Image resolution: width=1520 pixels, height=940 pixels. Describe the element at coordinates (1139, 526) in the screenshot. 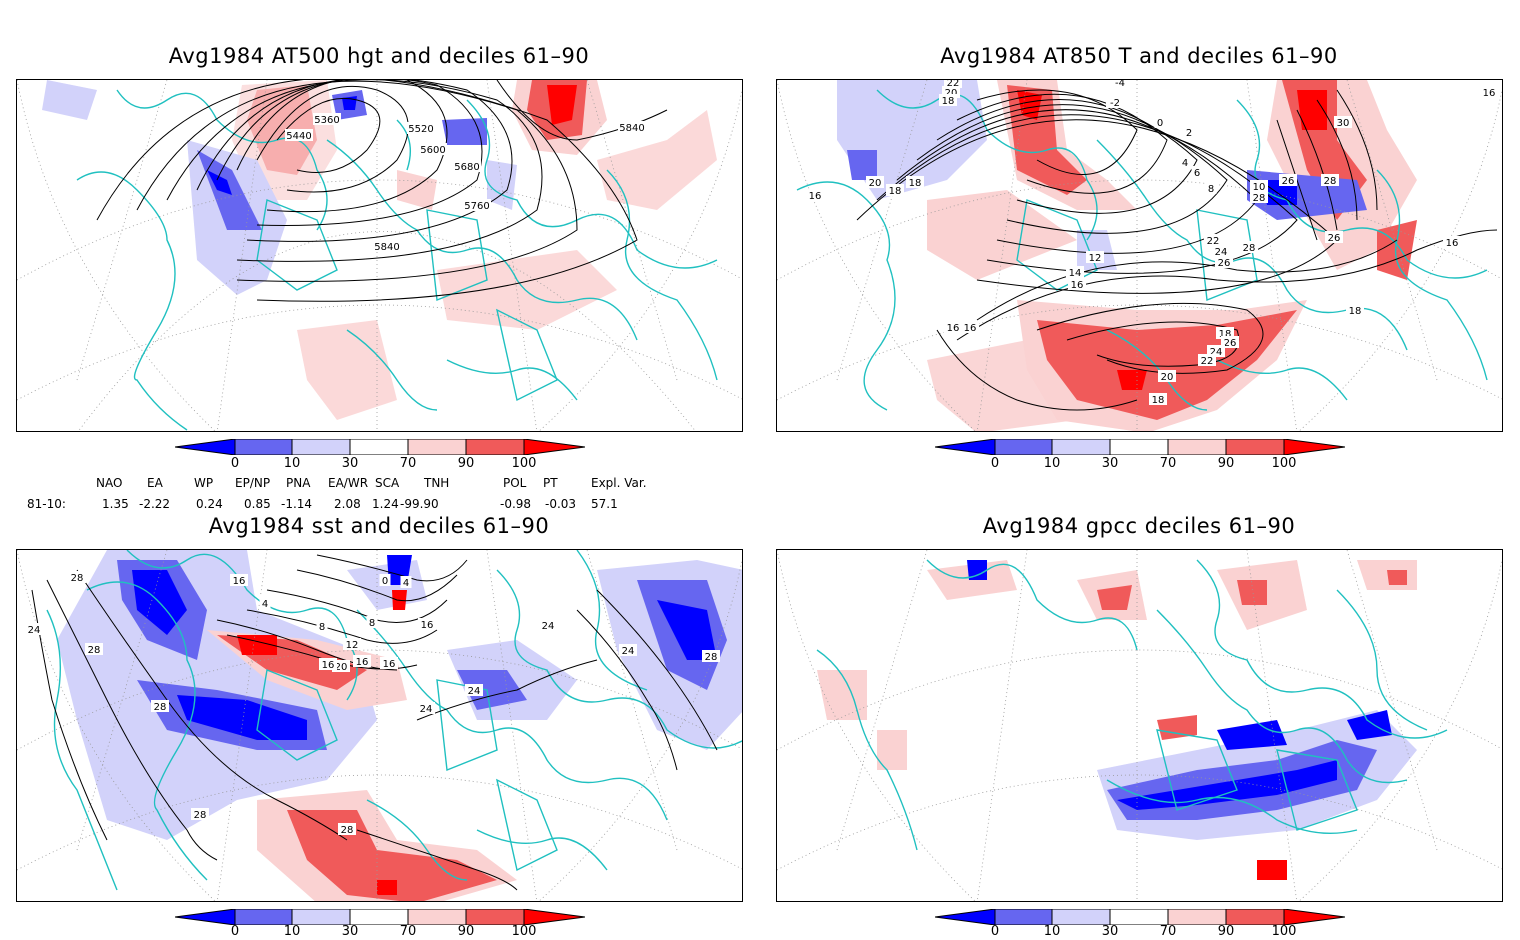

I see `panel-title-gpcc: Avg1984 gpcc deciles 61–90` at that location.